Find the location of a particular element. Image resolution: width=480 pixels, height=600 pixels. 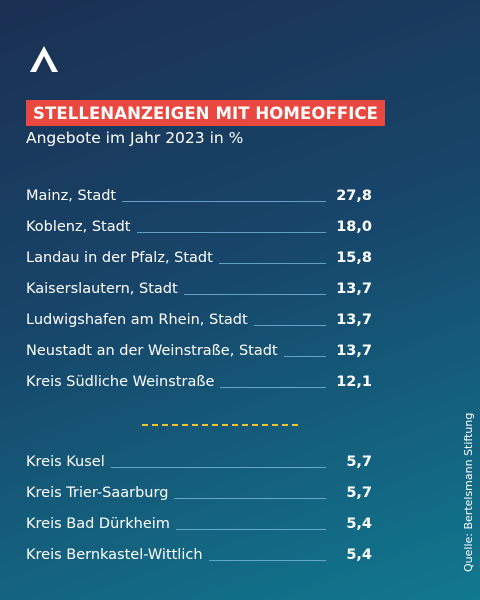

table-row: Ludwigshafen am Rhein, Stadt 13,7 is located at coordinates (199, 319).